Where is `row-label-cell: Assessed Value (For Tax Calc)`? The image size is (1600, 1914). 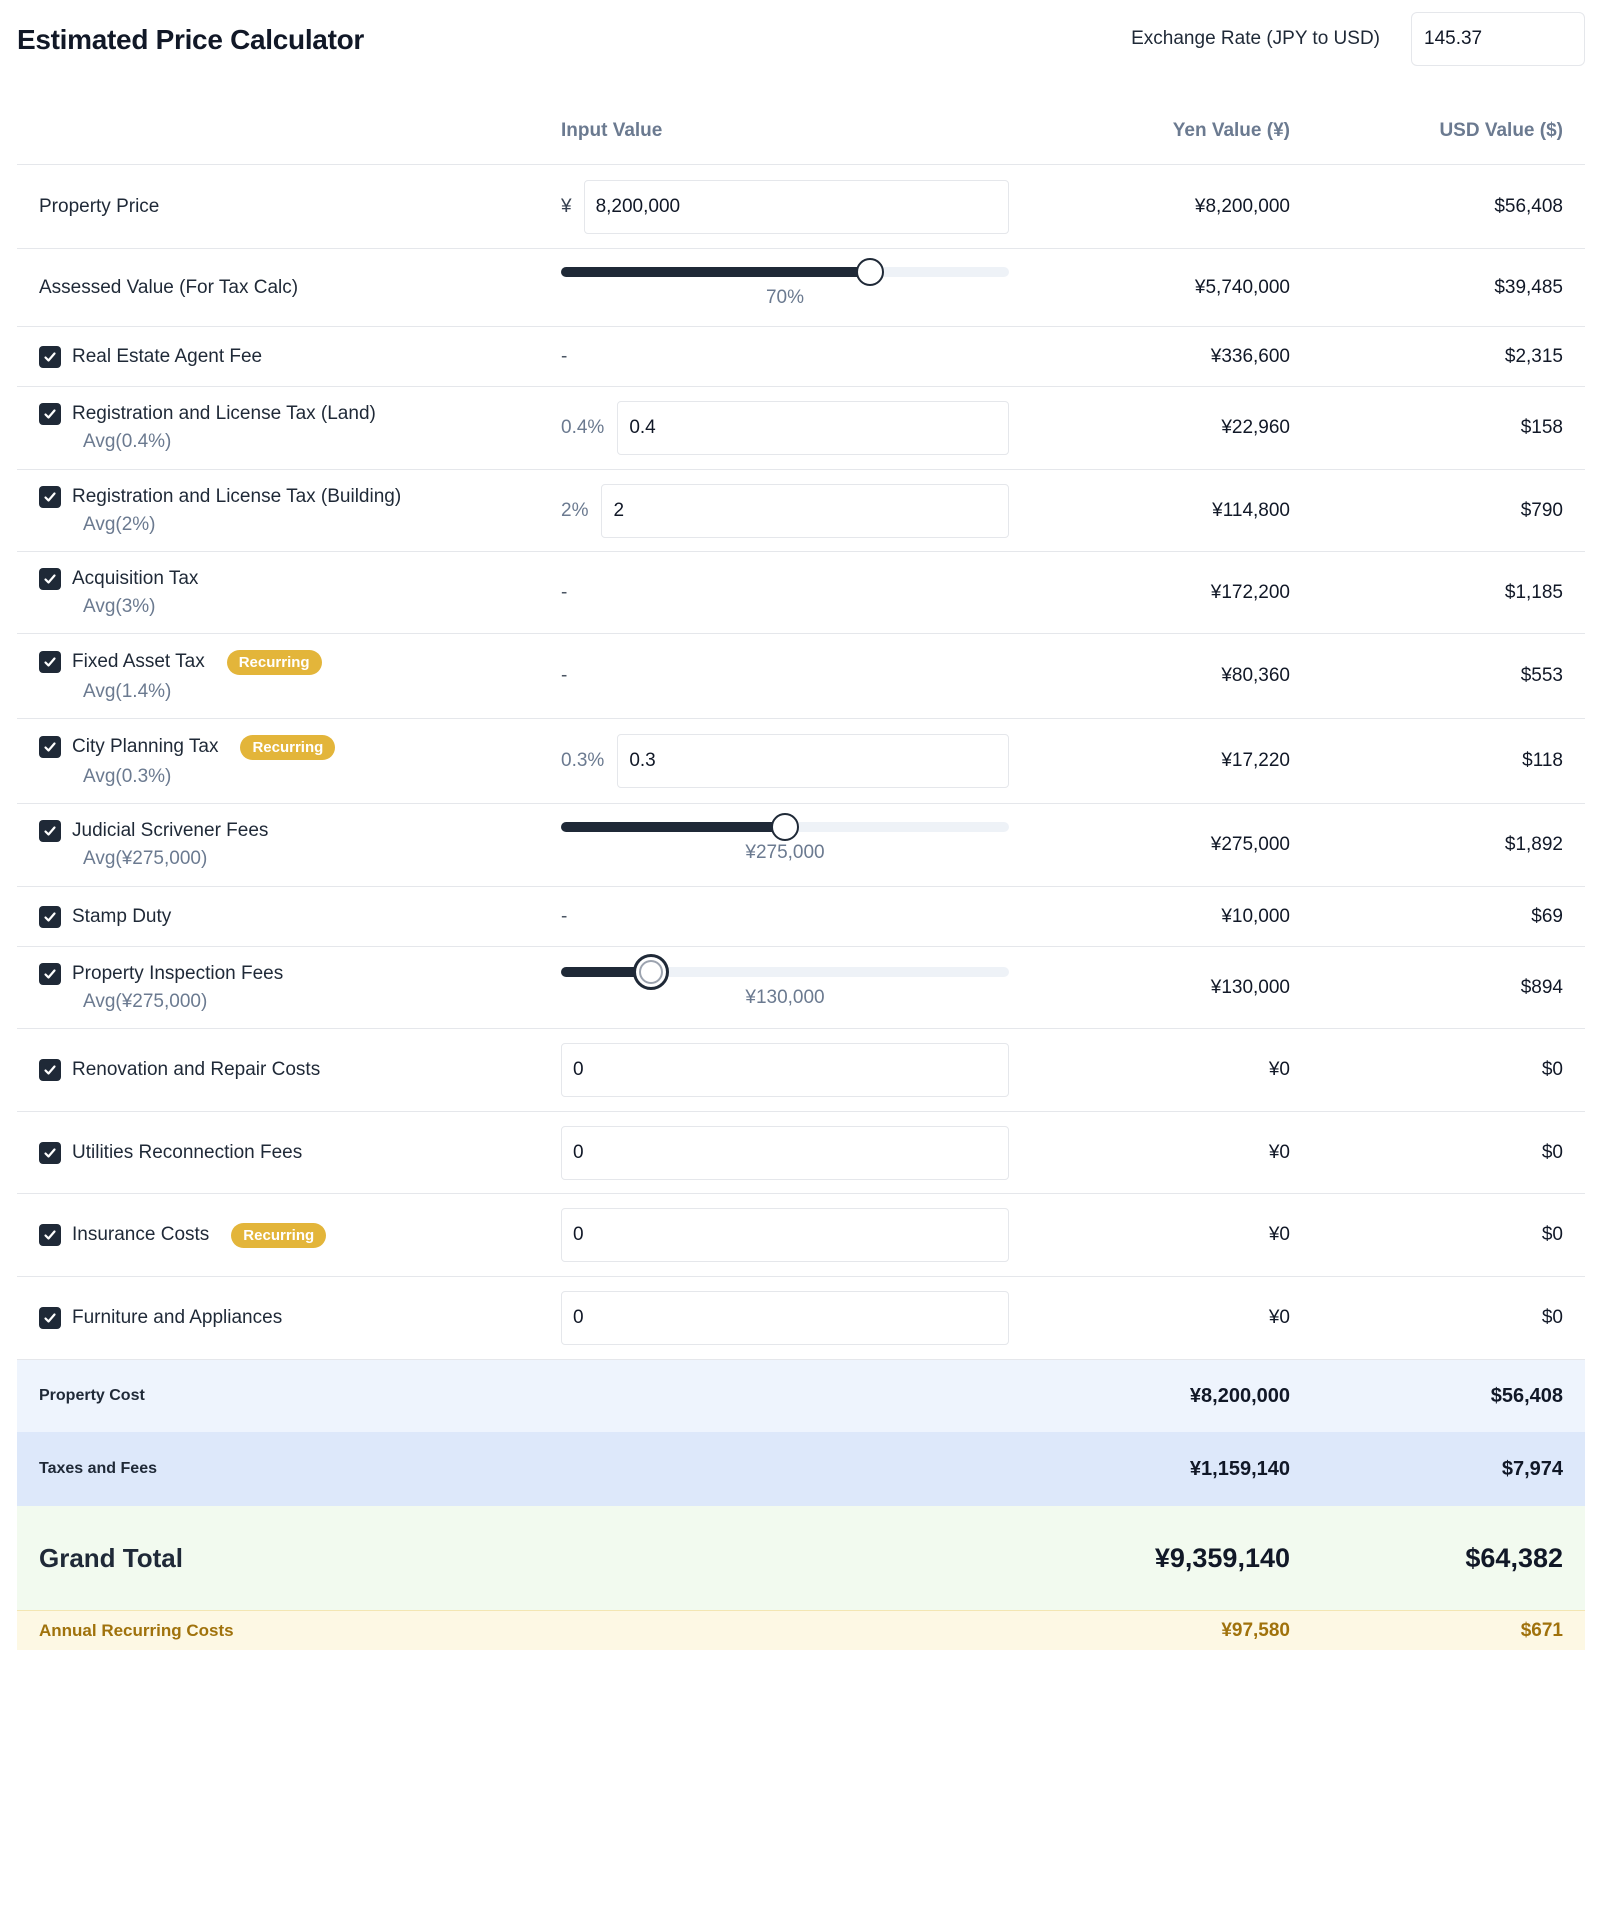 row-label-cell: Assessed Value (For Tax Calc) is located at coordinates (168, 287).